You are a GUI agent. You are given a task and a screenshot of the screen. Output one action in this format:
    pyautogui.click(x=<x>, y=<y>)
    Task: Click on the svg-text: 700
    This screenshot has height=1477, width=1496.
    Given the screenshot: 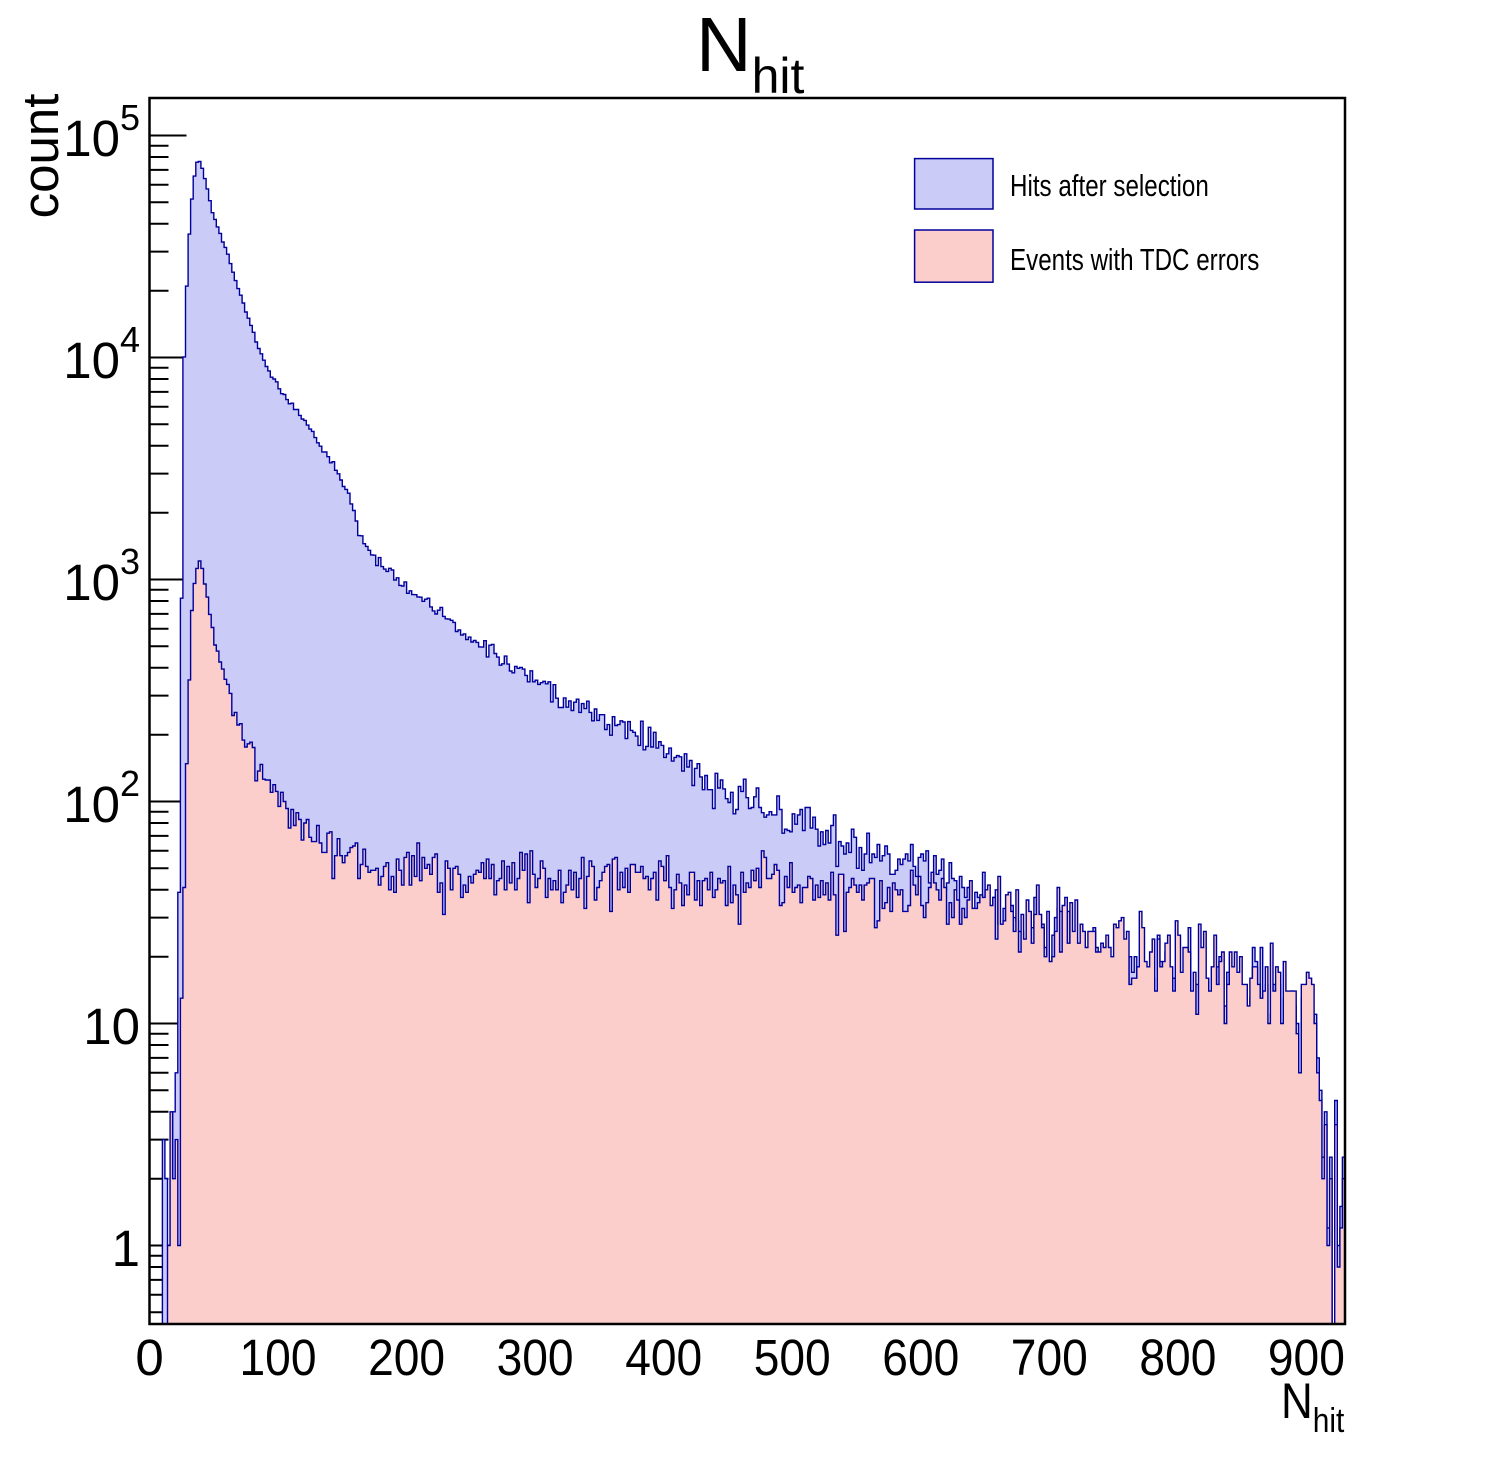 What is the action you would take?
    pyautogui.click(x=1049, y=1357)
    